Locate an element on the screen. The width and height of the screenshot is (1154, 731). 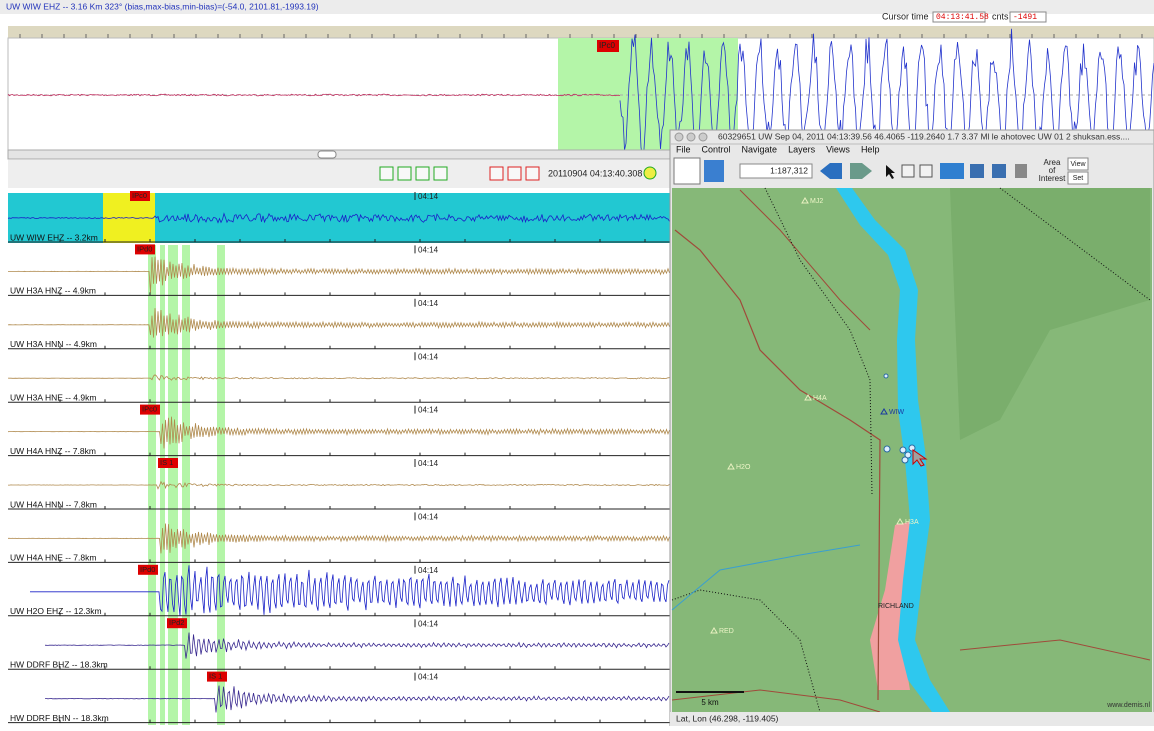
trace-label: UW H3A HNZ -- 4.9km is located at coordinates (53, 291).